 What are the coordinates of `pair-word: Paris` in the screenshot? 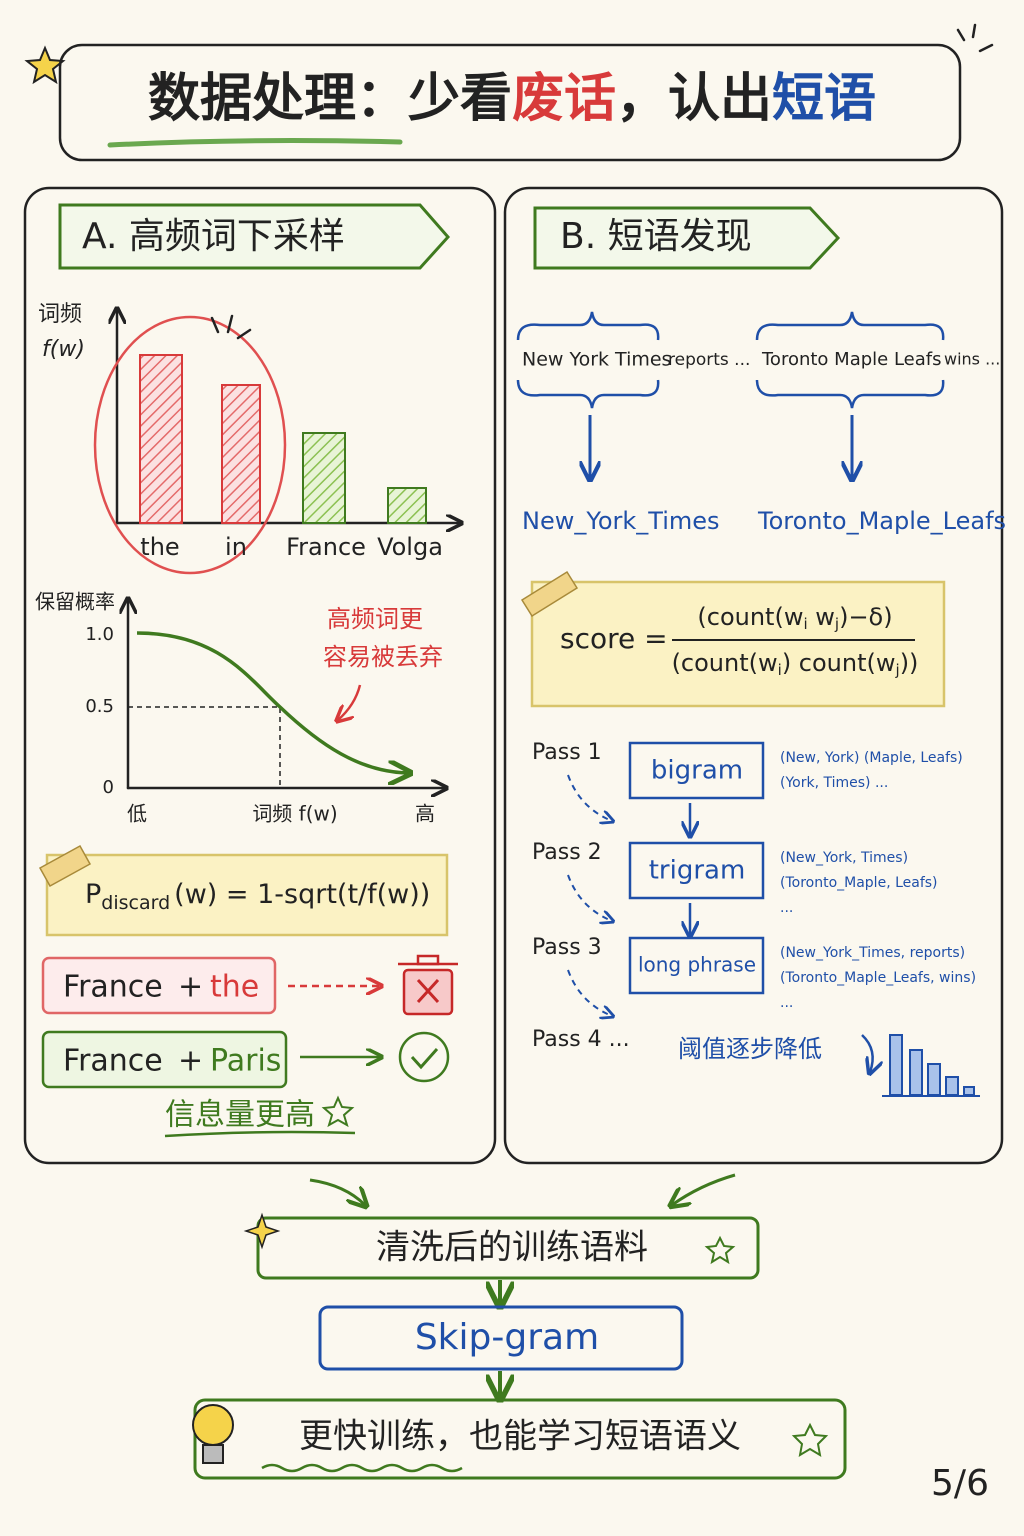 It's located at (245, 1061).